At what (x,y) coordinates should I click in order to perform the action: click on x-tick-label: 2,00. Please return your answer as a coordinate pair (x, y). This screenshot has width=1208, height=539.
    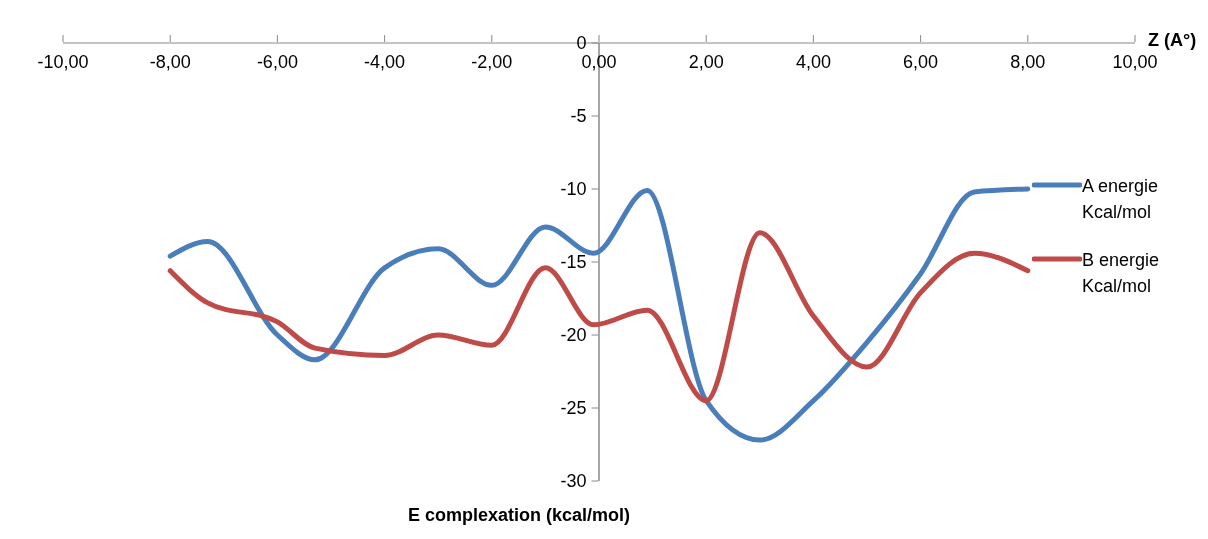
    Looking at the image, I should click on (706, 62).